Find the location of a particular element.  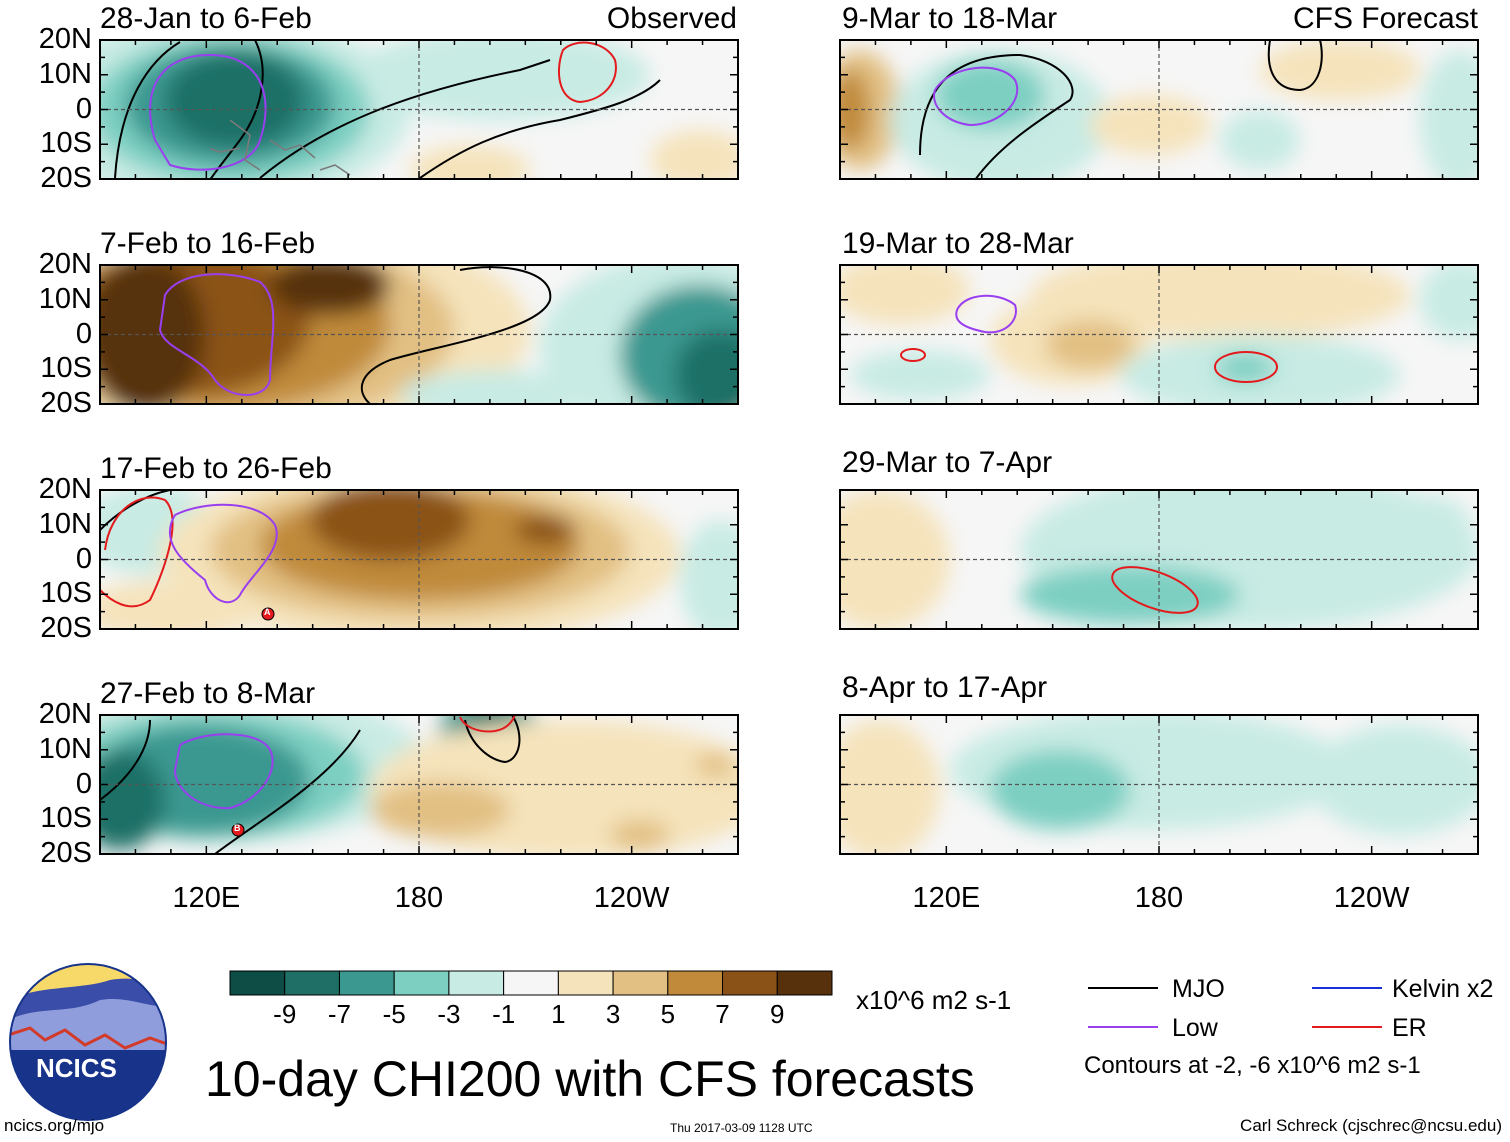

storm-marker-a is located at coordinates (268, 614).